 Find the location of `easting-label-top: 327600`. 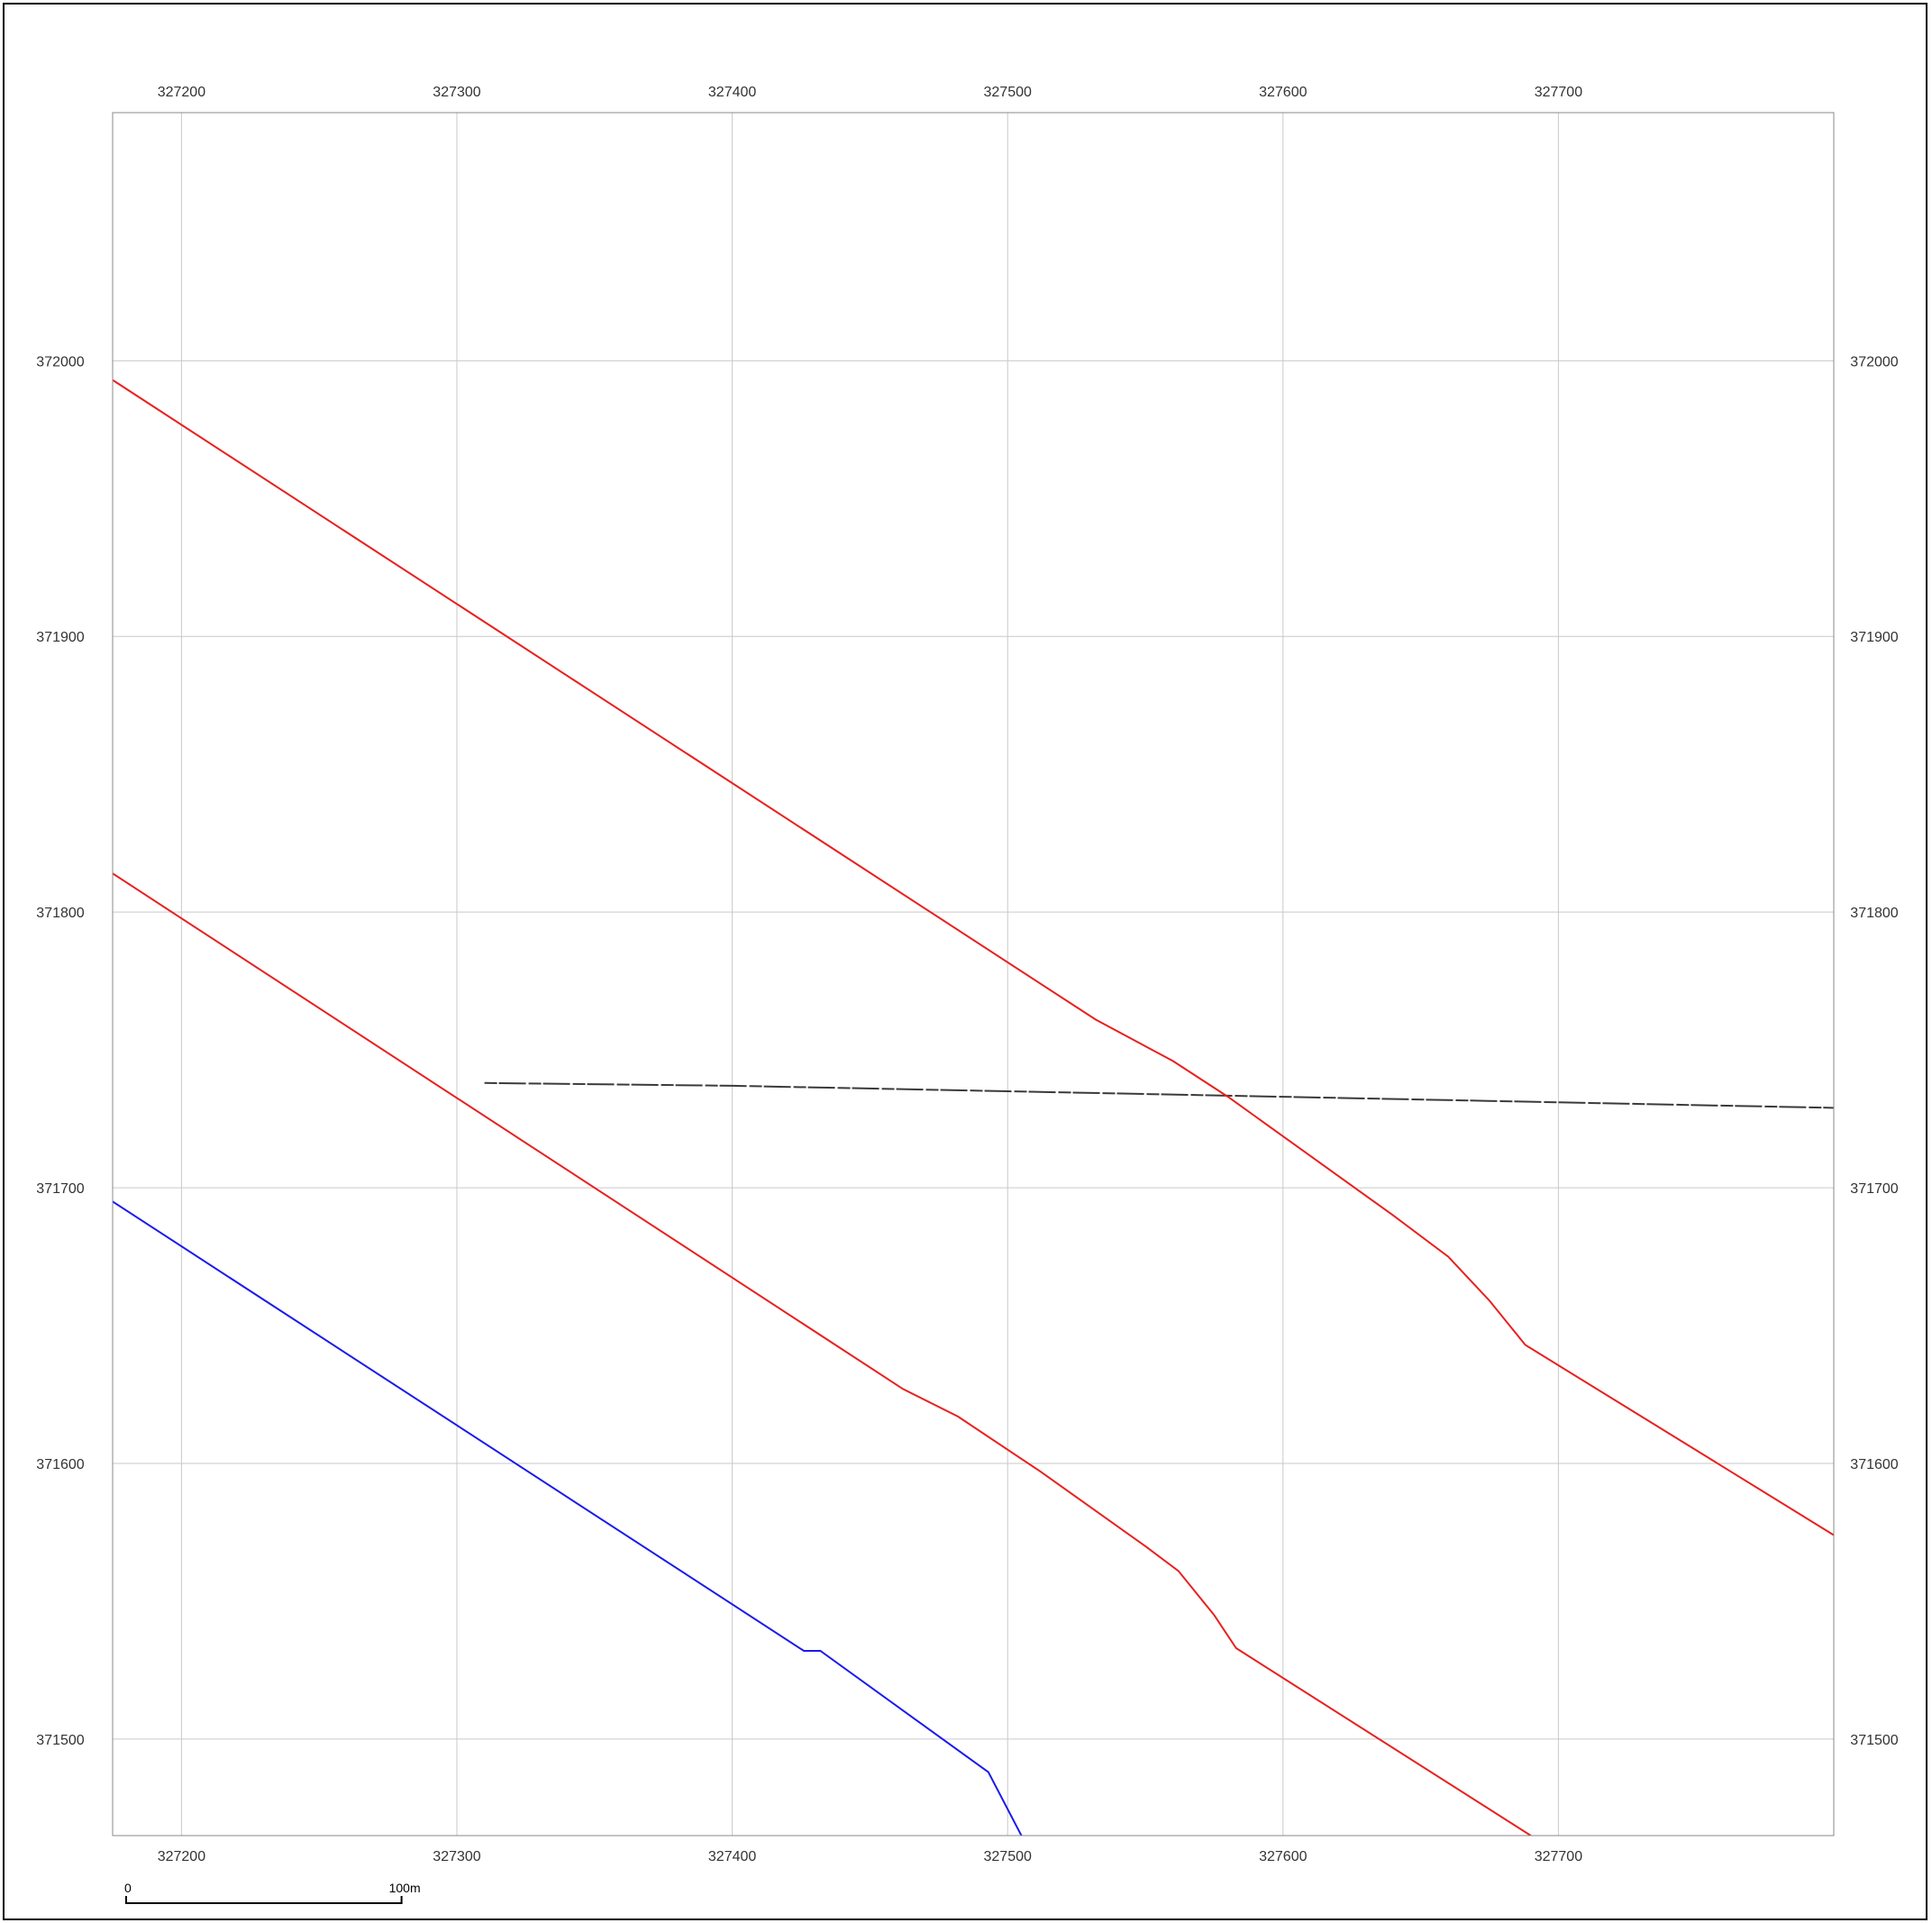

easting-label-top: 327600 is located at coordinates (1283, 92).